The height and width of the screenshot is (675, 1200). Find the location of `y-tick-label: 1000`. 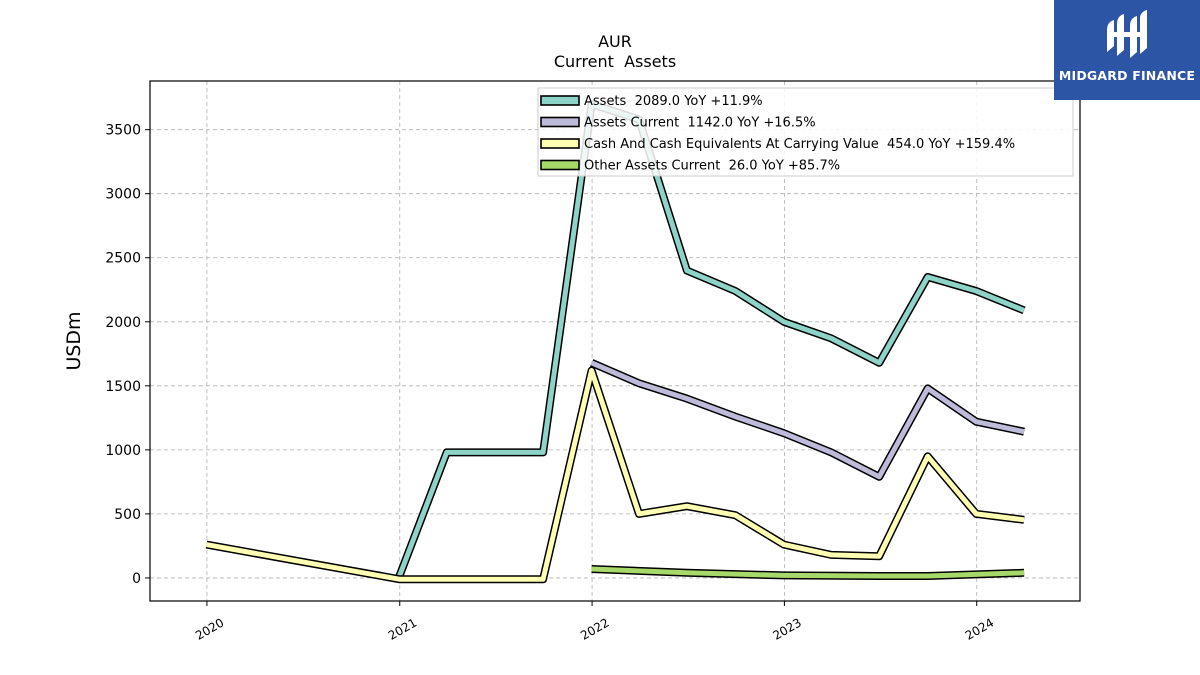

y-tick-label: 1000 is located at coordinates (123, 451).